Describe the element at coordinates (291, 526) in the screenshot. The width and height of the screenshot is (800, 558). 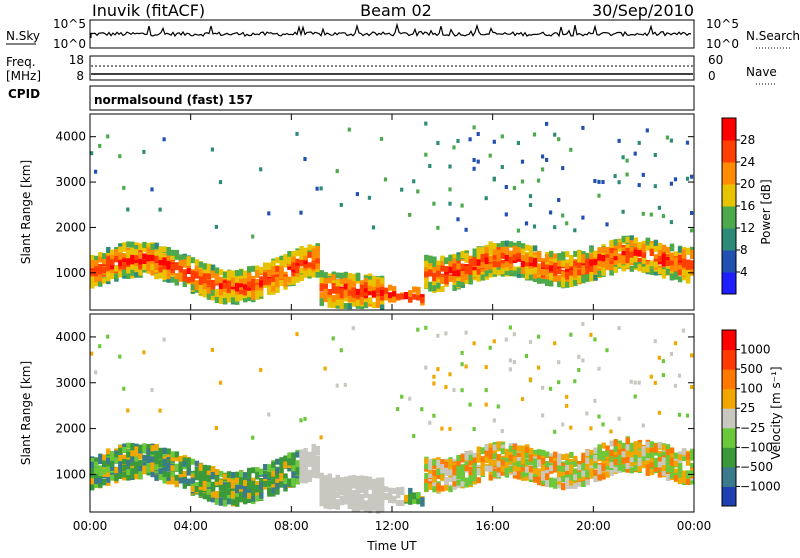
I see `x-tick-label: 08:00` at that location.